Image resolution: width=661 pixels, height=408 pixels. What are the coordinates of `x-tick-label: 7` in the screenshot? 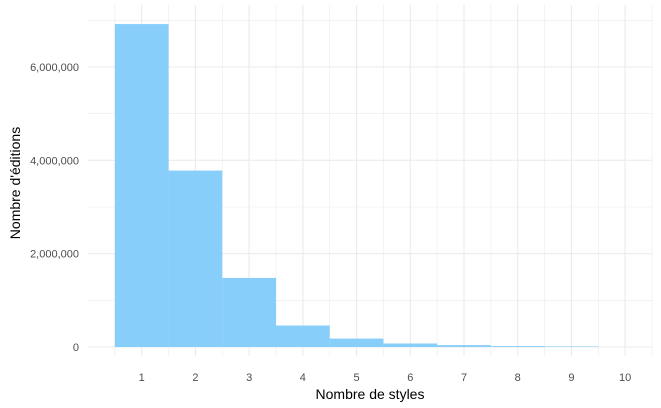 It's located at (464, 378).